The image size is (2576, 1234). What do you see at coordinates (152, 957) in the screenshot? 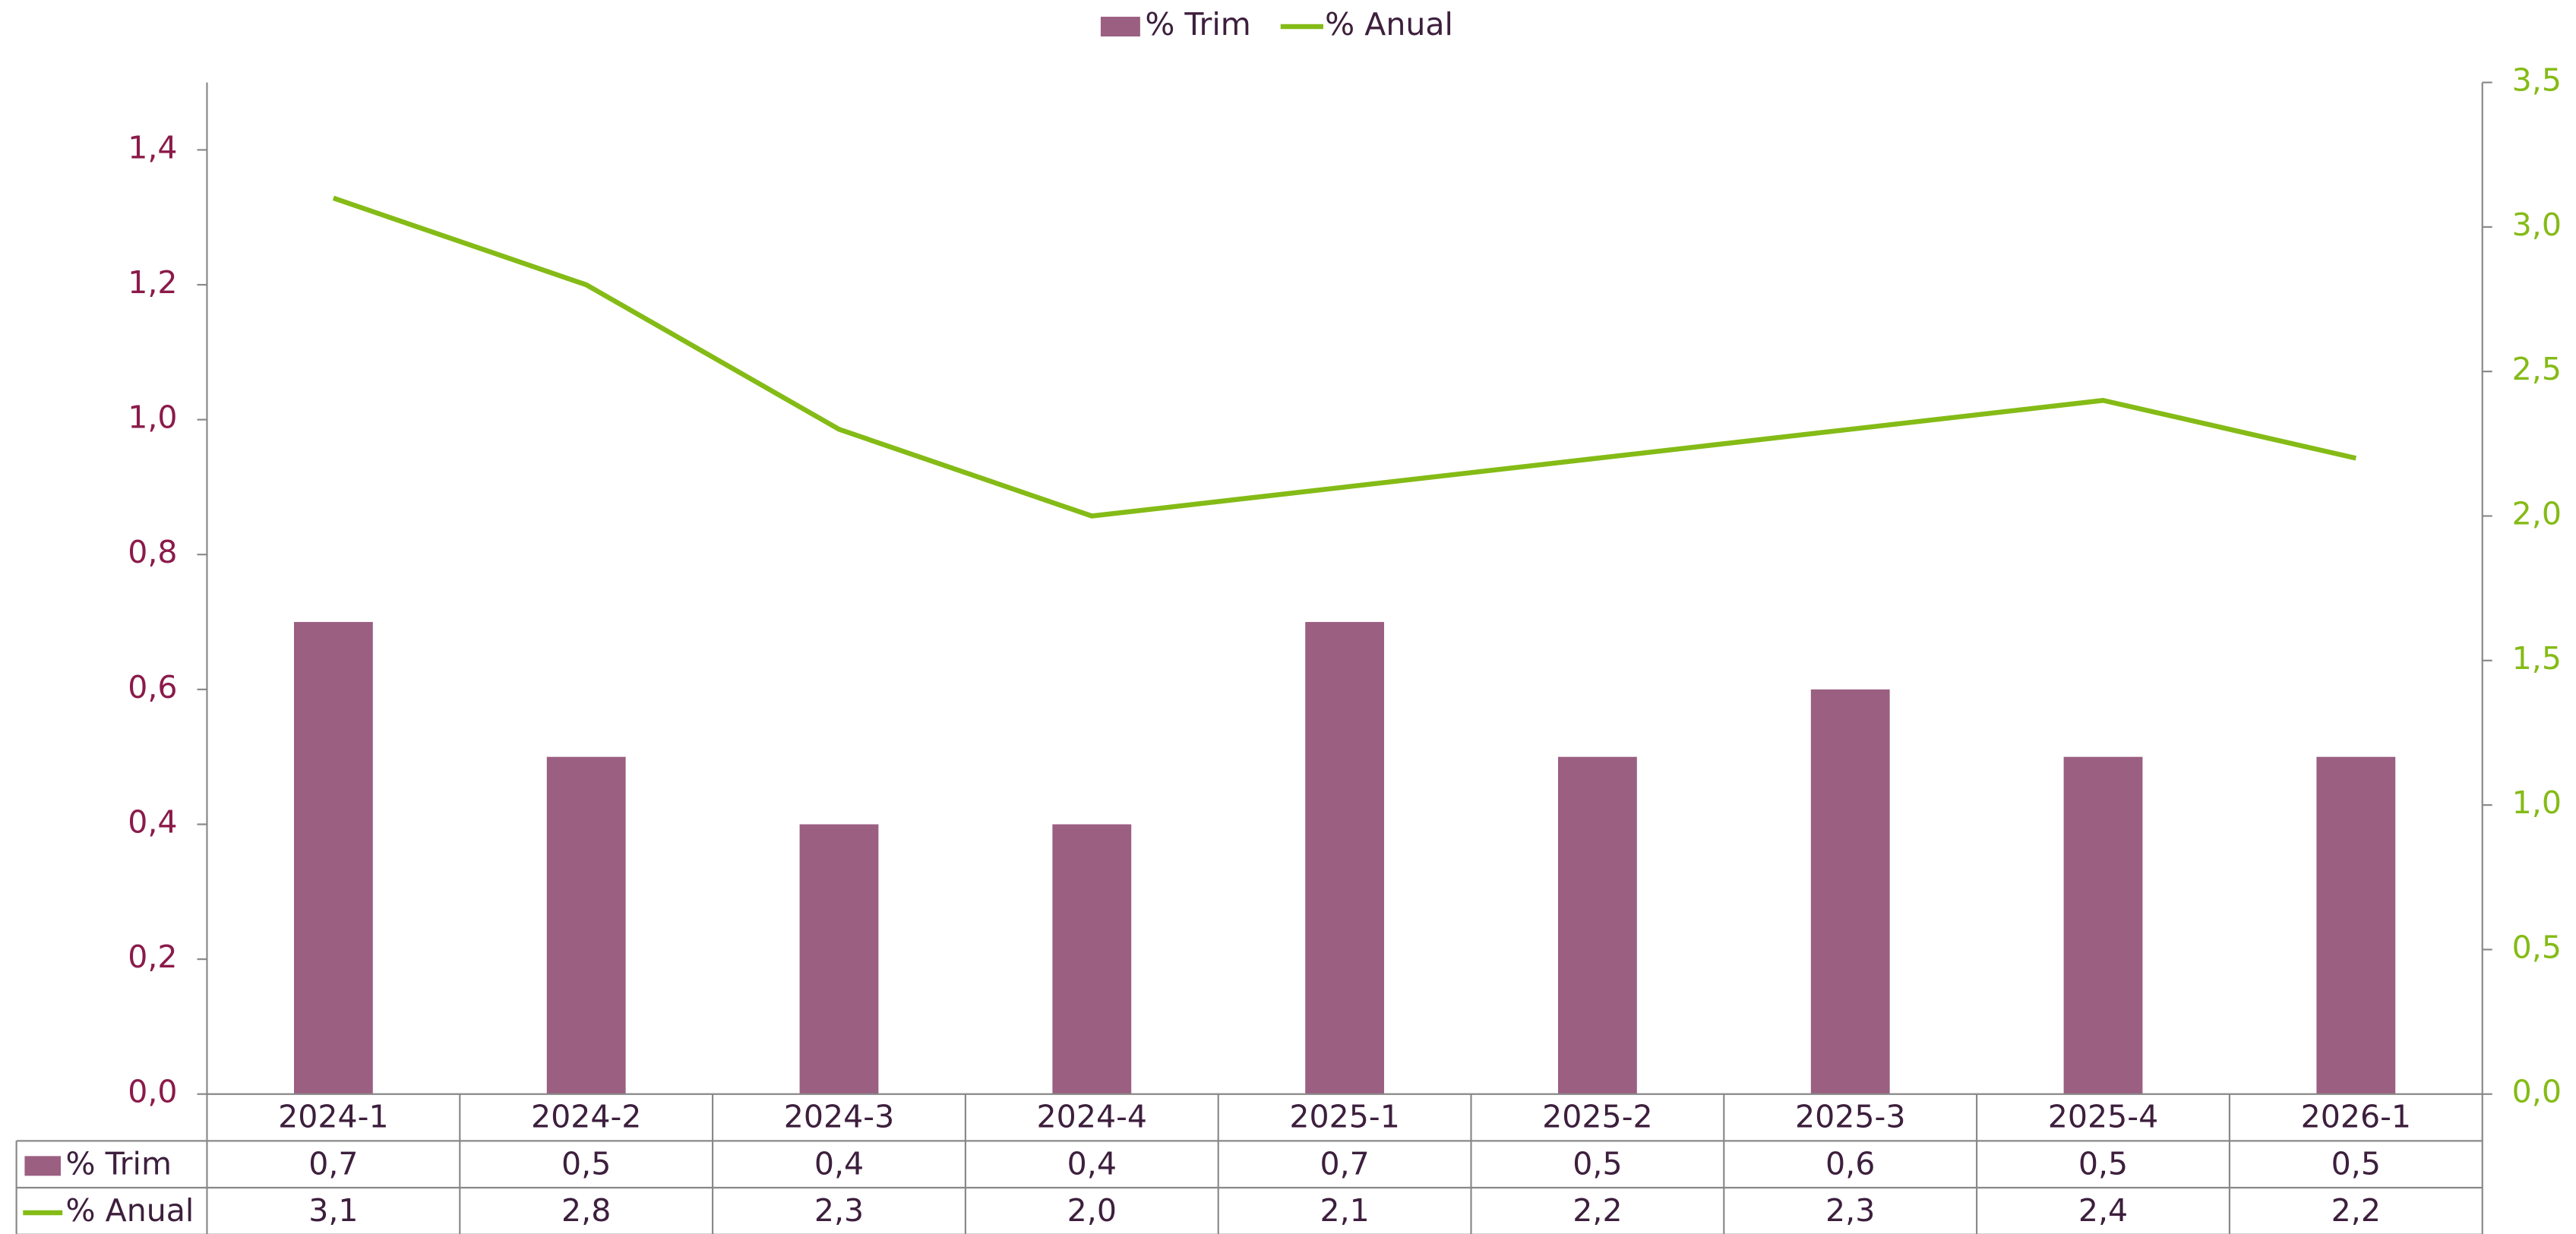
I see `y-tick-label: 0,2` at bounding box center [152, 957].